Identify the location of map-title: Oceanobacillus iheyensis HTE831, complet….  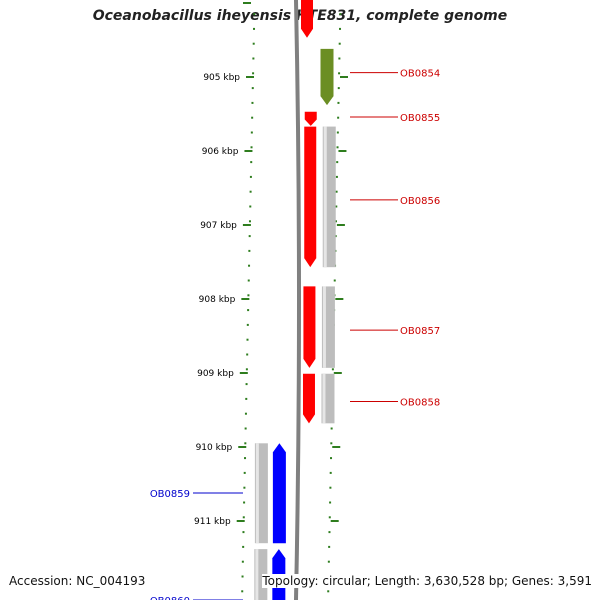
(300, 16).